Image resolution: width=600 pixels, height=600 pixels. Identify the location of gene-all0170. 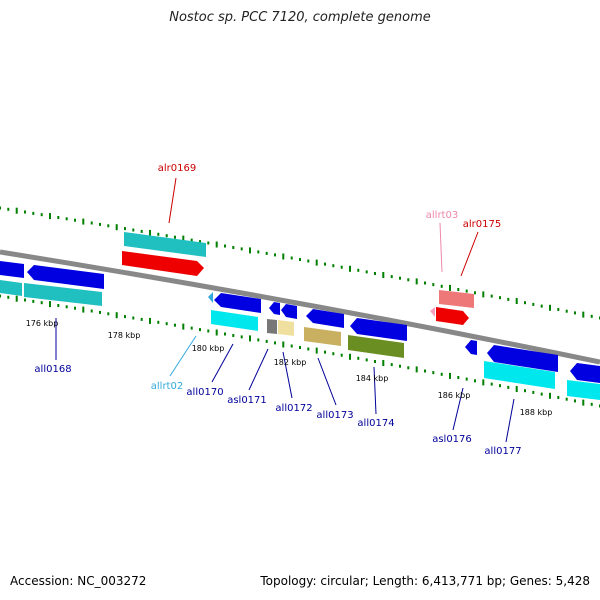
(234, 311).